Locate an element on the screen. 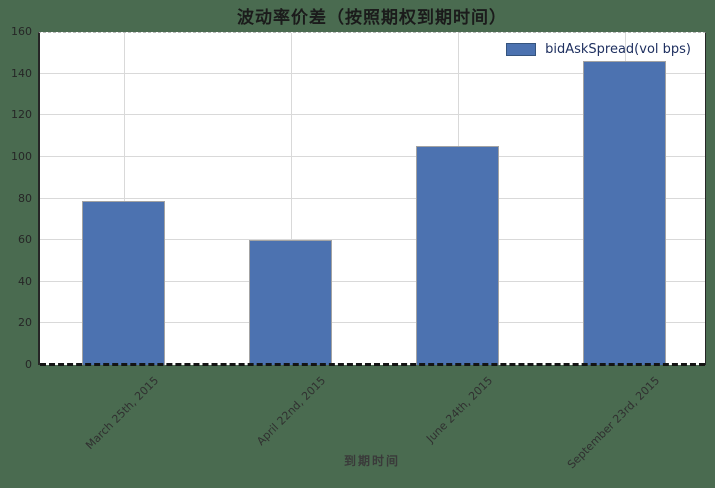  y-tick-label: 140 is located at coordinates (21, 73).